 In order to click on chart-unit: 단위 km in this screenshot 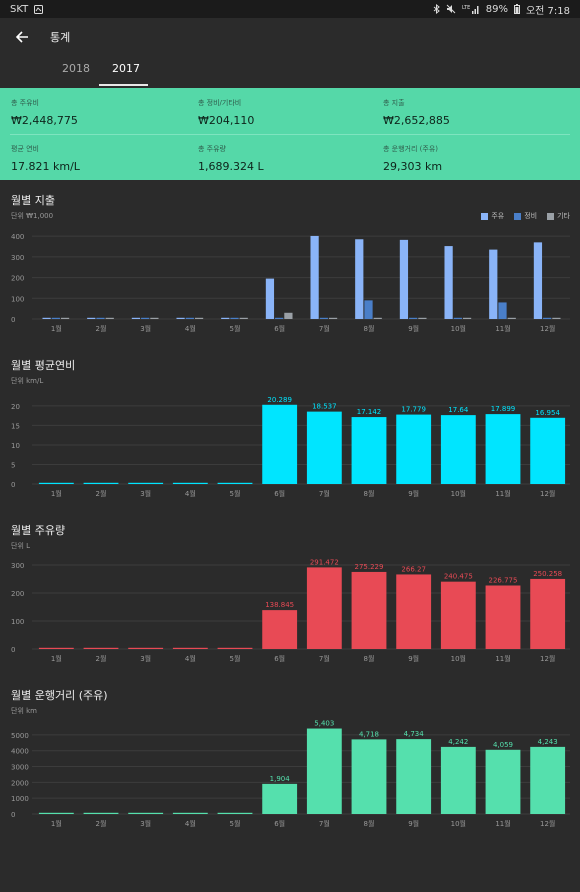, I will do `click(24, 711)`.